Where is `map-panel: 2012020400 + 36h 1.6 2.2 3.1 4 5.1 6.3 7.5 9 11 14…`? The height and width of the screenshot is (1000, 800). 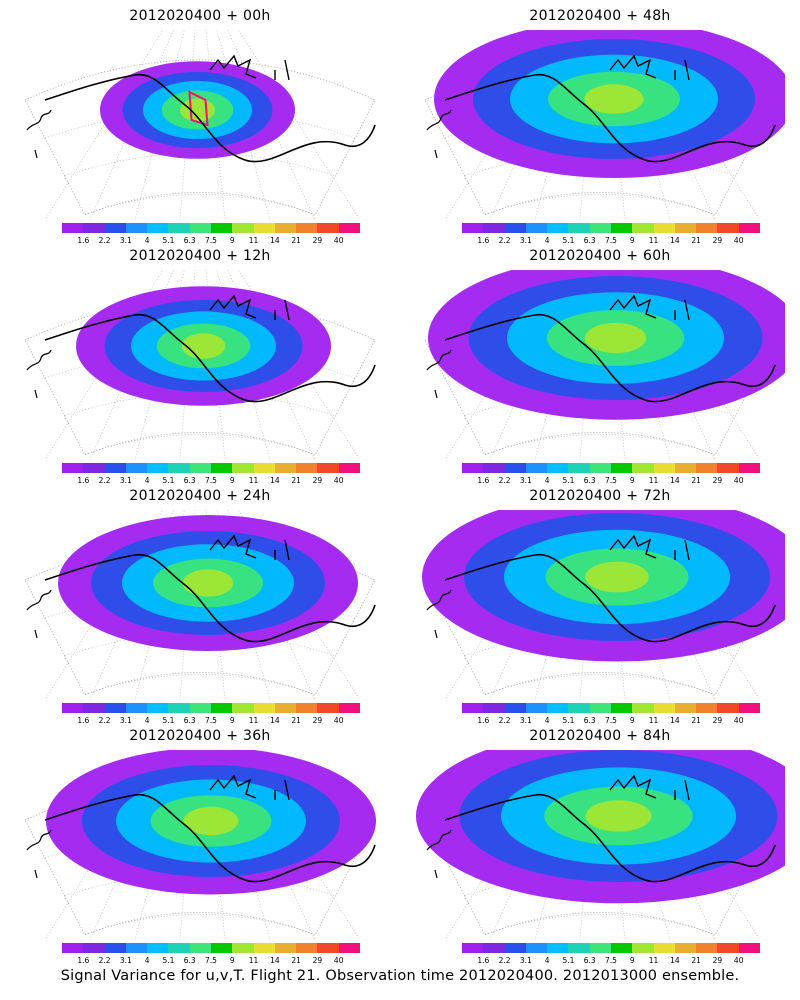 map-panel: 2012020400 + 36h 1.6 2.2 3.1 4 5.1 6.3 7.5 9 11 14… is located at coordinates (200, 842).